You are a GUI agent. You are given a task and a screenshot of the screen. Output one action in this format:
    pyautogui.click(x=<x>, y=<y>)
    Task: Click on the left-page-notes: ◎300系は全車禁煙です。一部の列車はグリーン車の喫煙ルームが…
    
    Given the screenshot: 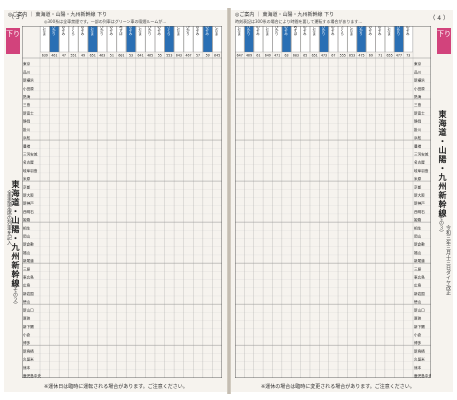 What is the action you would take?
    pyautogui.click(x=105, y=21)
    